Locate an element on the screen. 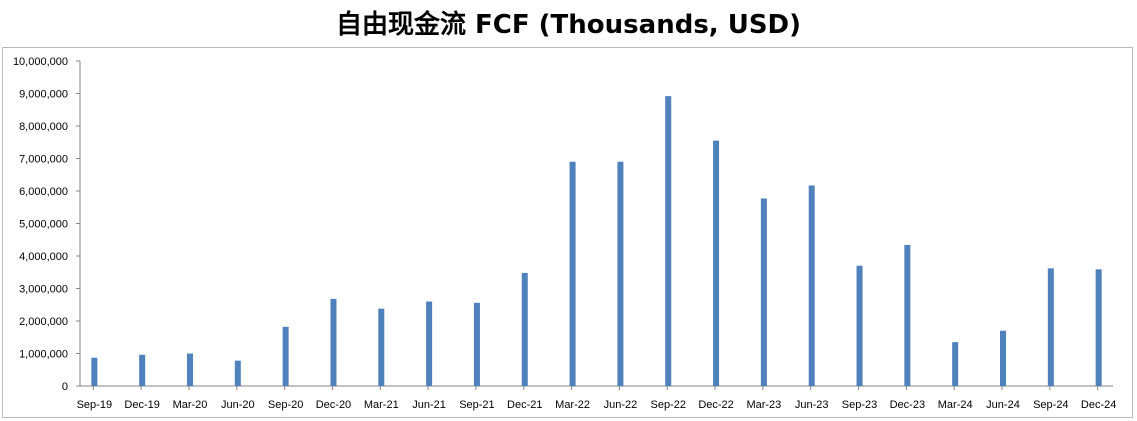  y-tick-label: 5,000,000 is located at coordinates (43, 225).